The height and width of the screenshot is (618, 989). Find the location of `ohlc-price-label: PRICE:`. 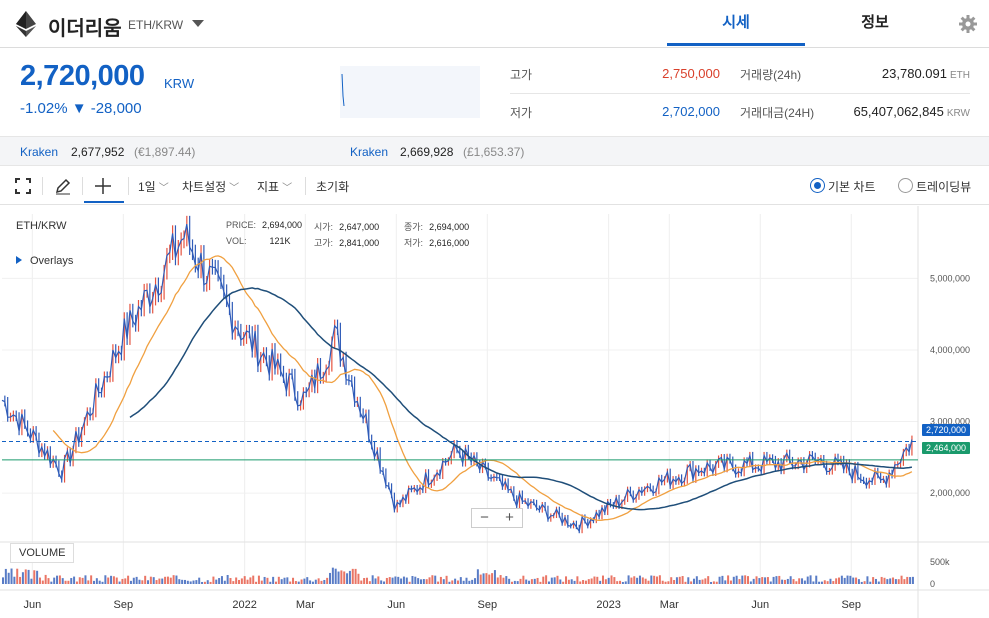

ohlc-price-label: PRICE: is located at coordinates (241, 225).